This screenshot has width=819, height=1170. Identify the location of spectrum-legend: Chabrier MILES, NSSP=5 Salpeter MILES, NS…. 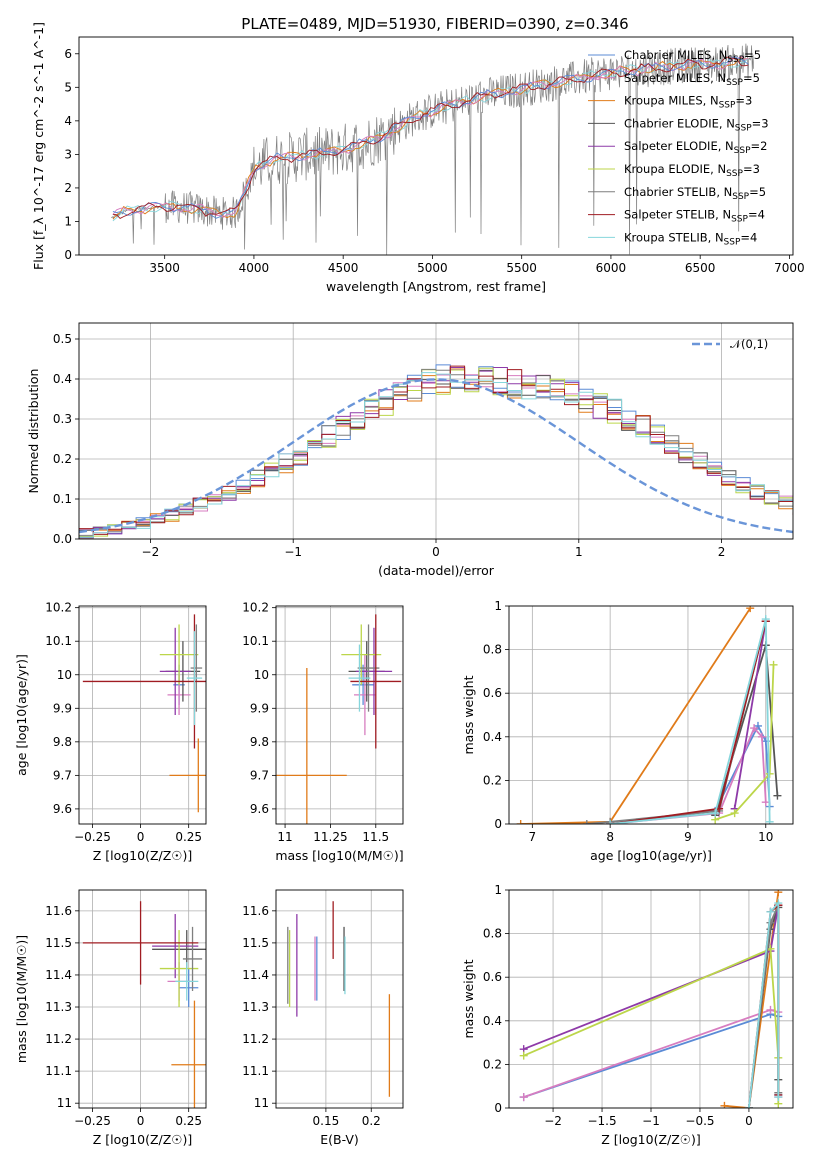
(678, 147).